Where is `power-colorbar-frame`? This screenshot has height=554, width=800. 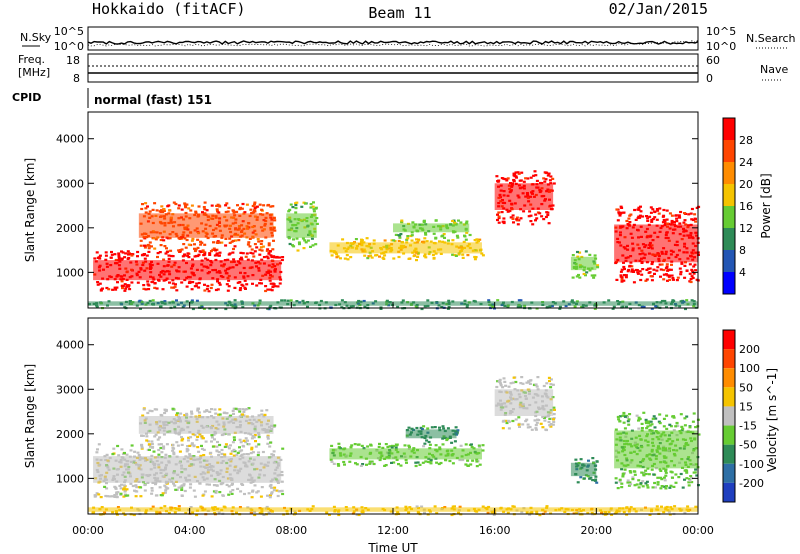
power-colorbar-frame is located at coordinates (729, 206).